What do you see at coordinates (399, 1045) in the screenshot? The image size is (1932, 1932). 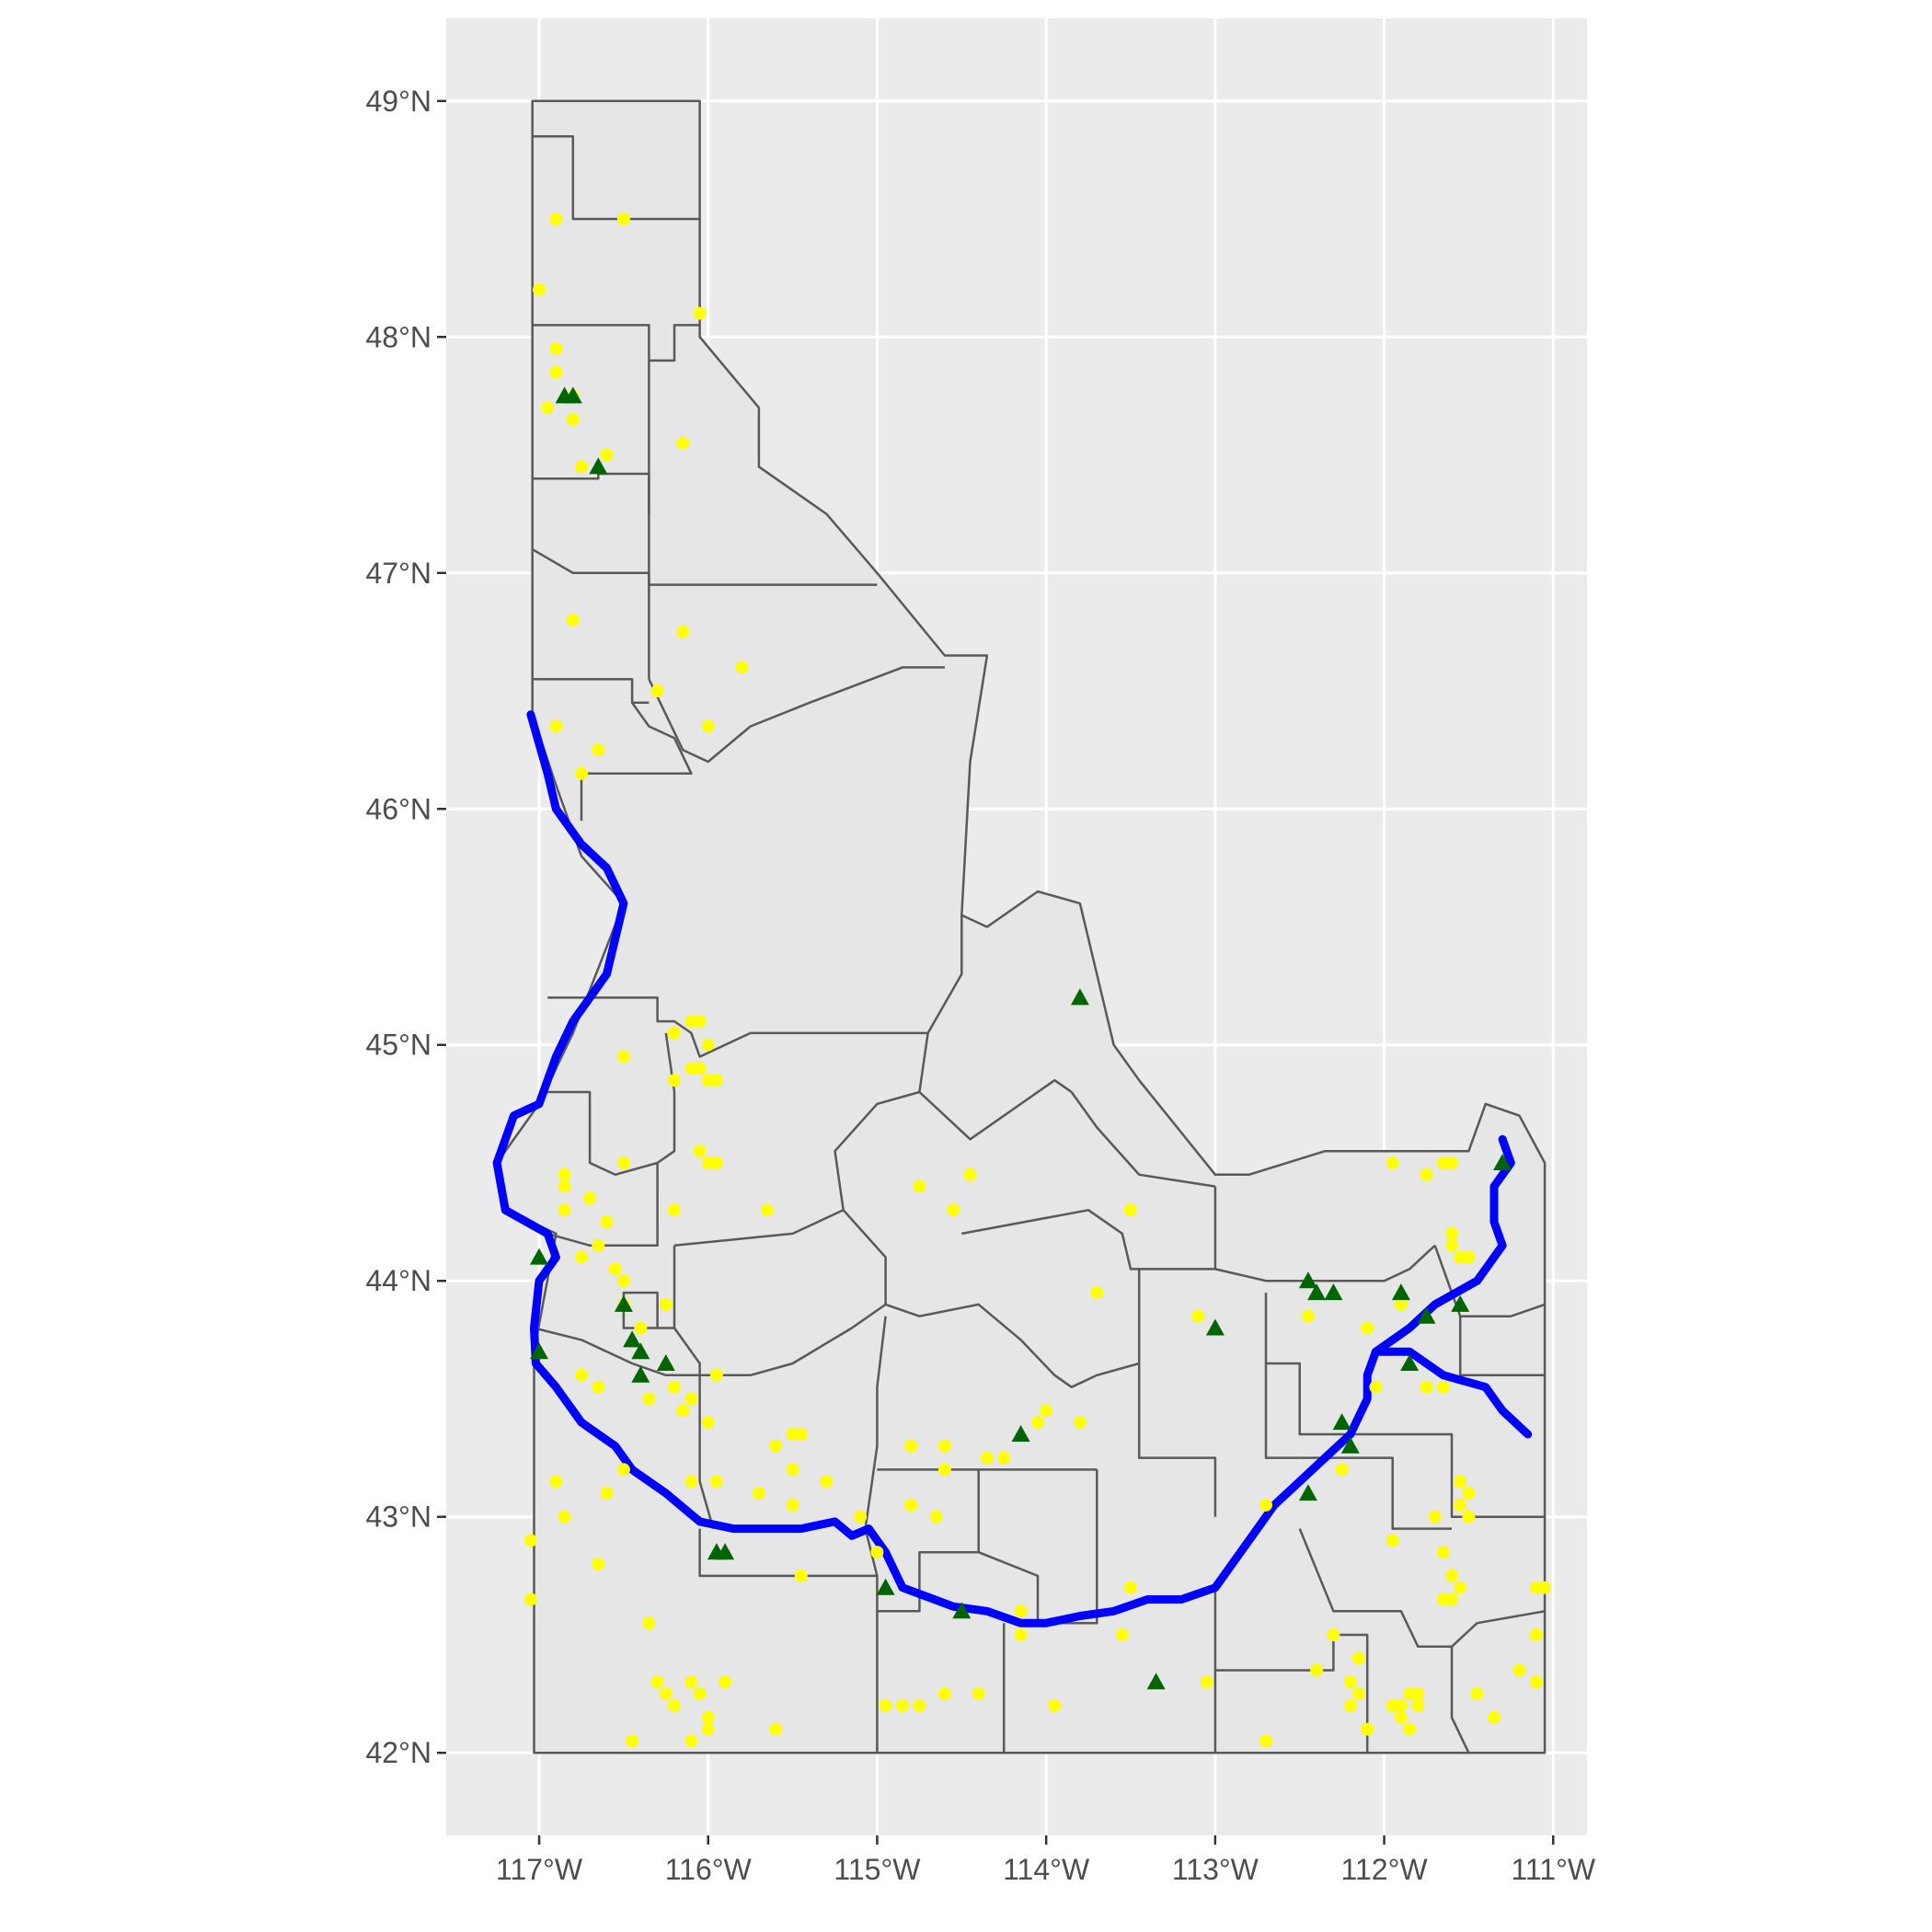 I see `y-tick-label: 45°N` at bounding box center [399, 1045].